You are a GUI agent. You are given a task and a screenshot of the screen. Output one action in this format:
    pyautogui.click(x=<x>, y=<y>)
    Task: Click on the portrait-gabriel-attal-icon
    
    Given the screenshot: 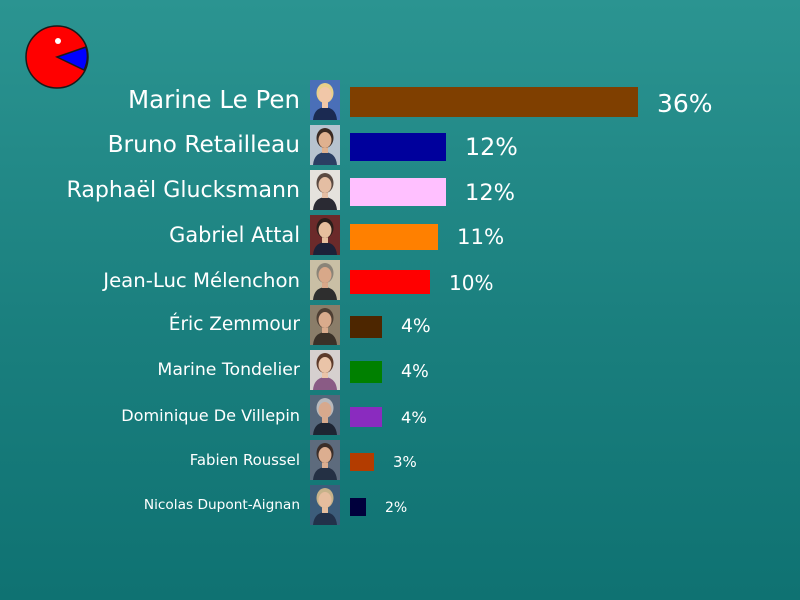 What is the action you would take?
    pyautogui.click(x=325, y=235)
    